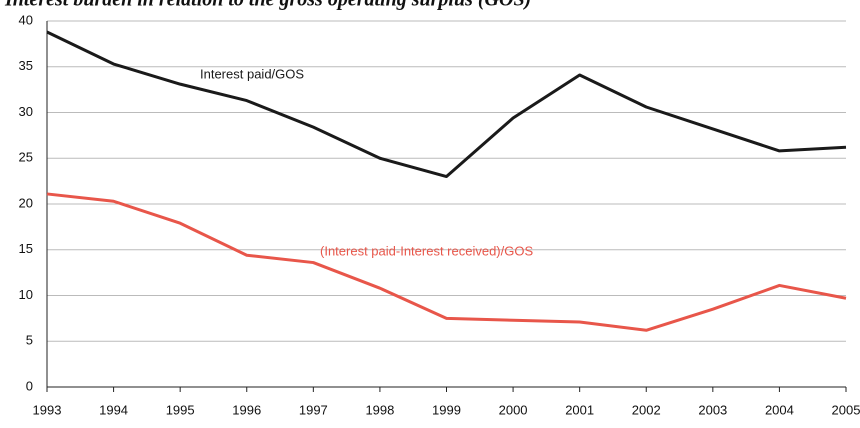 This screenshot has width=860, height=428. I want to click on y-tick-label: 40, so click(26, 19).